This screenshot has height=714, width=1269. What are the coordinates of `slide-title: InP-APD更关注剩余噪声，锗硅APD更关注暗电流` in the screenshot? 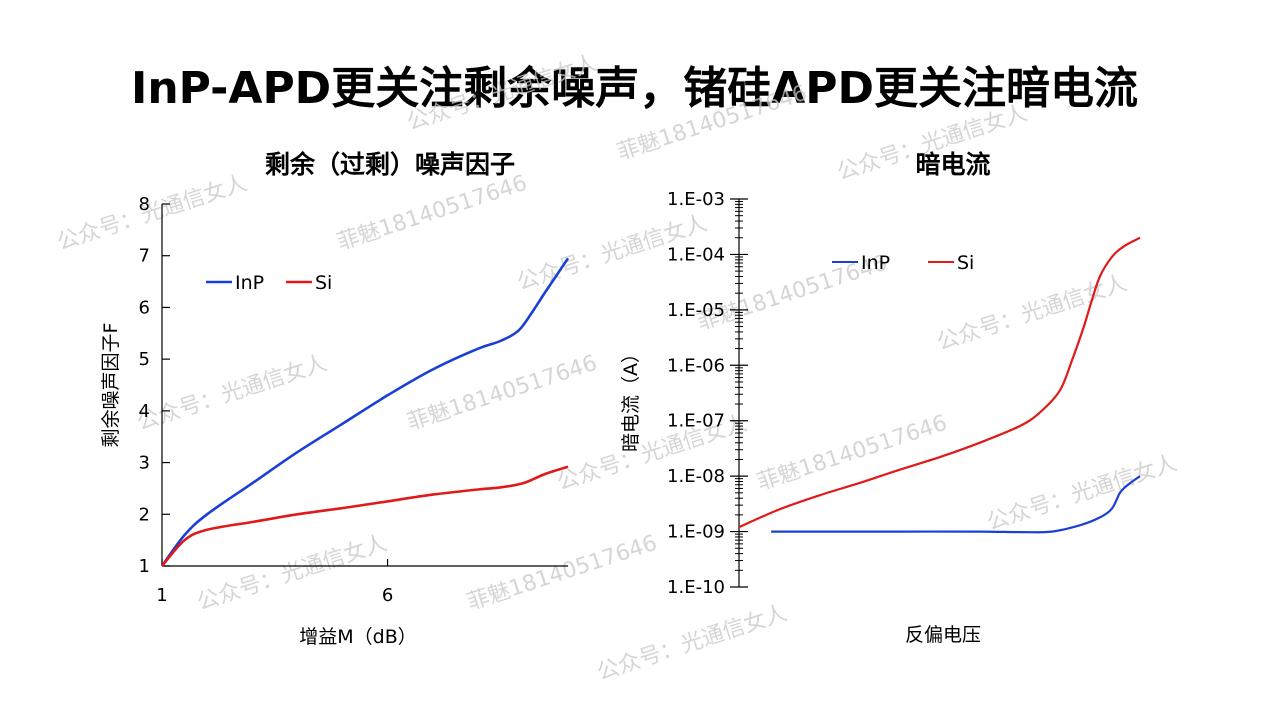 It's located at (634, 88).